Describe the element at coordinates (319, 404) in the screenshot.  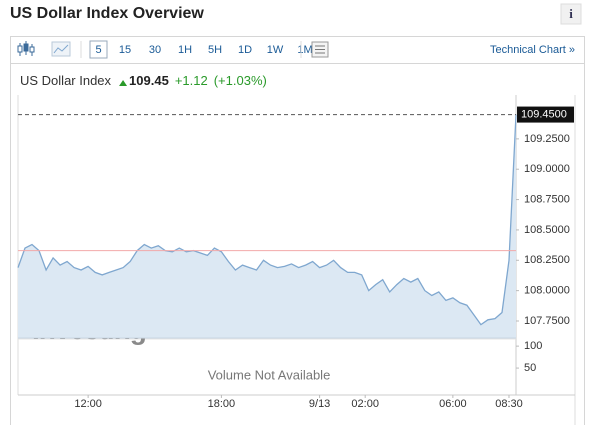
I see `x-tick-label: 9/13` at that location.